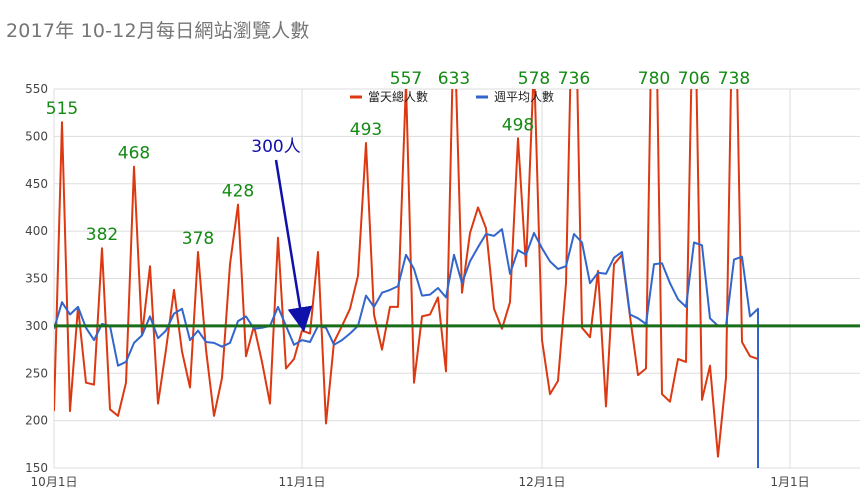  Describe the element at coordinates (54, 482) in the screenshot. I see `x-tick-label: 10月1日` at that location.